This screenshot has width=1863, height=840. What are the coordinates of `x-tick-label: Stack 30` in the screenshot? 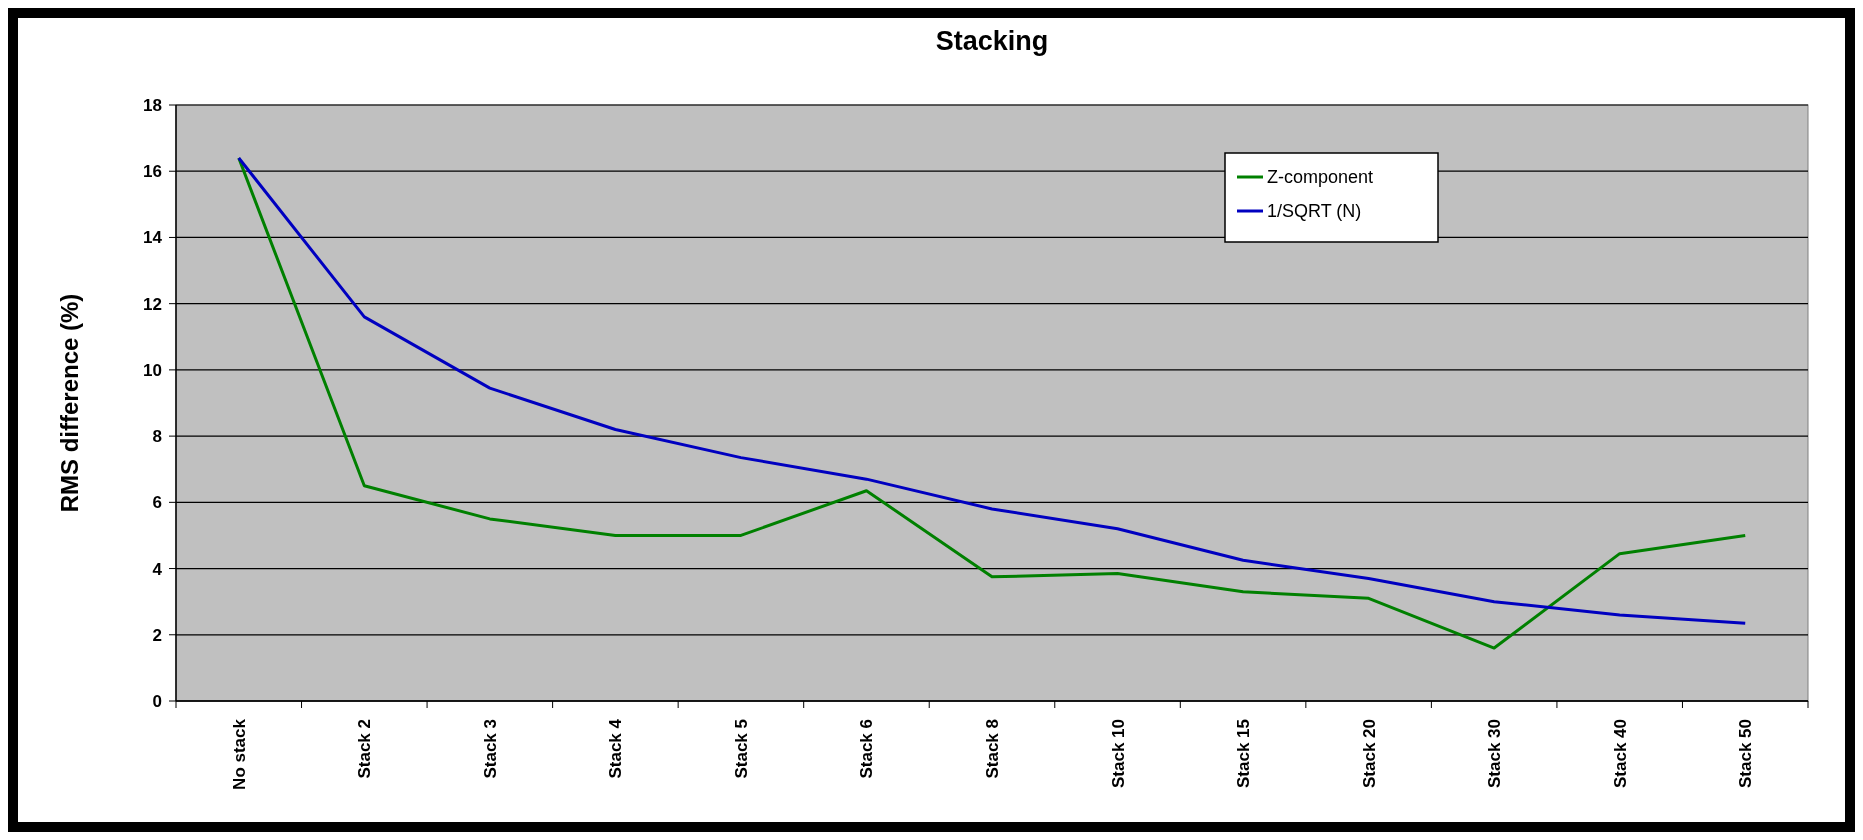 It's located at (1495, 753).